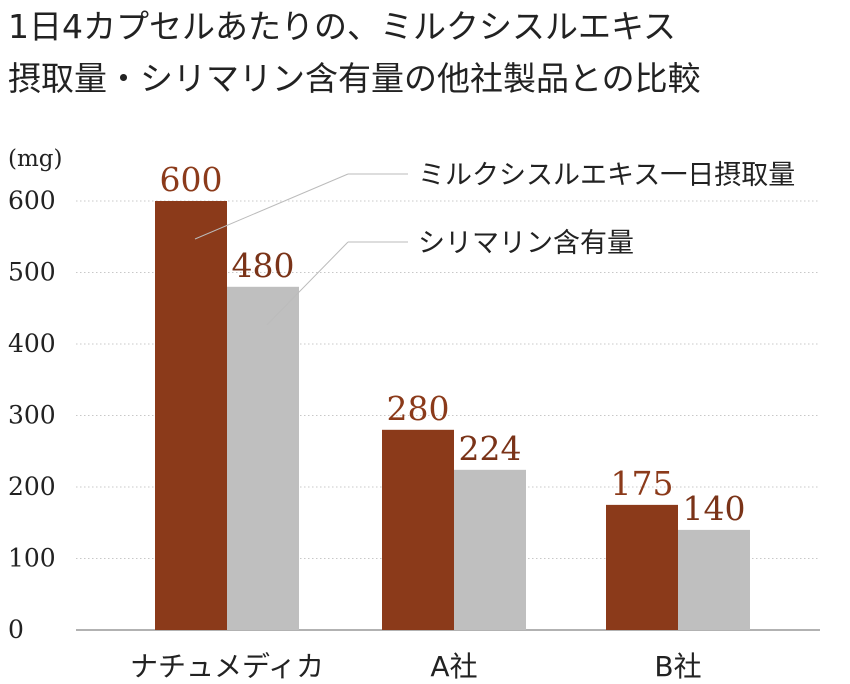  I want to click on data-label: 175, so click(642, 483).